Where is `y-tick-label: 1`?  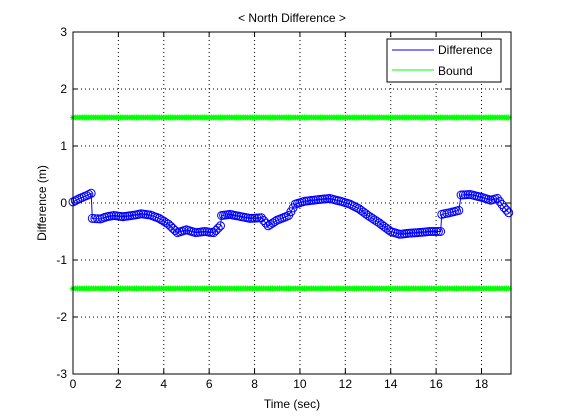 y-tick-label: 1 is located at coordinates (63, 146).